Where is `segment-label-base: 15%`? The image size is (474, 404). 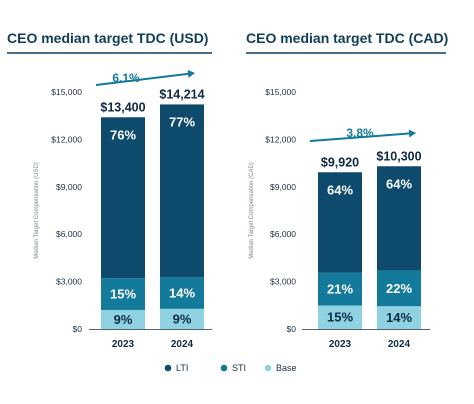
segment-label-base: 15% is located at coordinates (340, 317).